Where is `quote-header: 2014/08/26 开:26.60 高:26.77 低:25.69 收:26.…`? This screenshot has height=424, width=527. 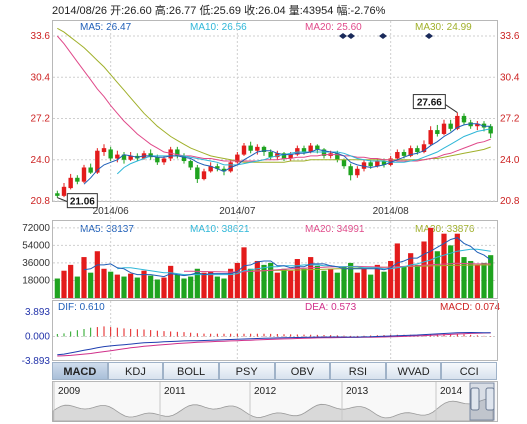 quote-header: 2014/08/26 开:26.60 高:26.77 低:25.69 收:26.… is located at coordinates (218, 10).